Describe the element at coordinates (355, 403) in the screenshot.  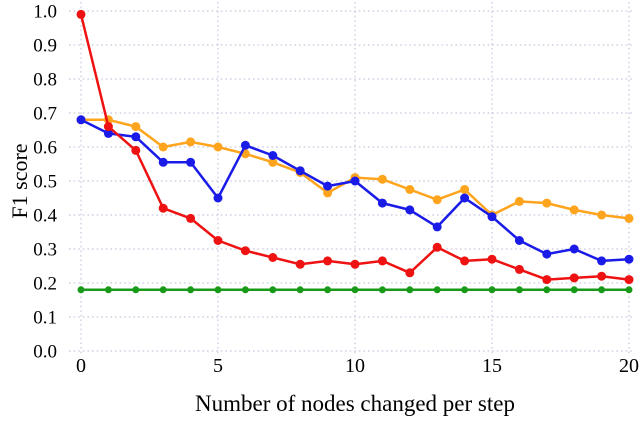
I see `x-axis-title: Number of nodes changed per step` at that location.